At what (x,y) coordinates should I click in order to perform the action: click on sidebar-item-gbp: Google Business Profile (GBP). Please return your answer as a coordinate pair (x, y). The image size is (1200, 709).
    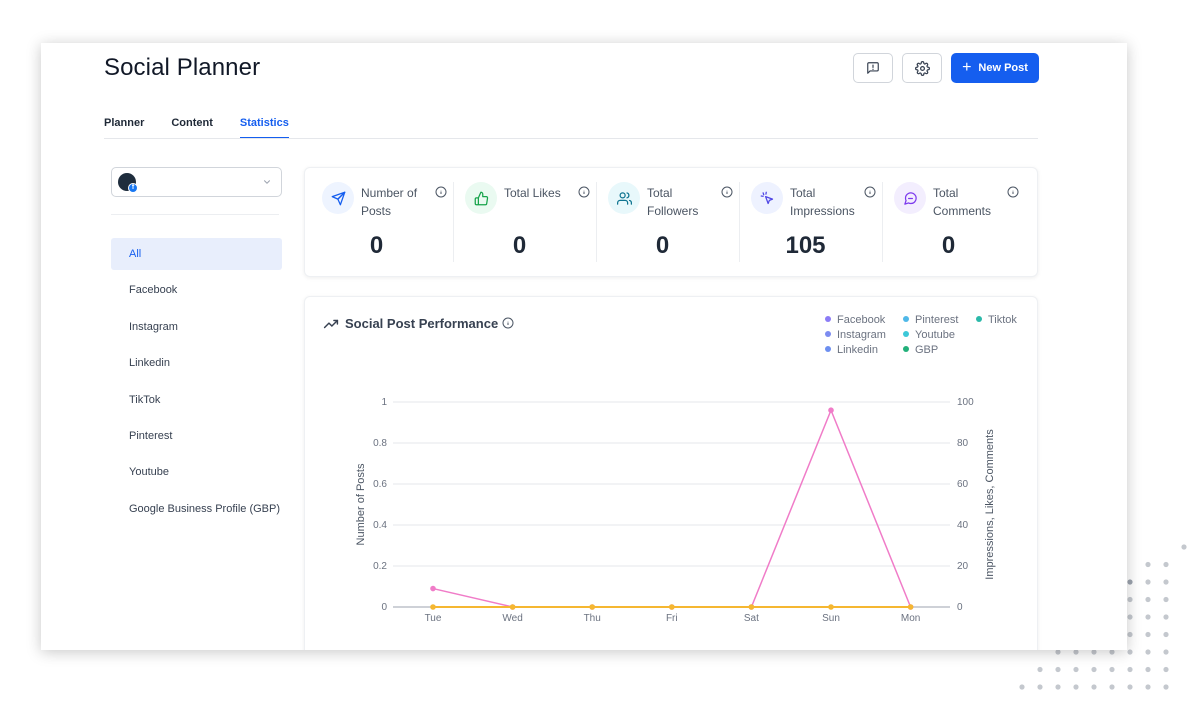
    Looking at the image, I should click on (205, 508).